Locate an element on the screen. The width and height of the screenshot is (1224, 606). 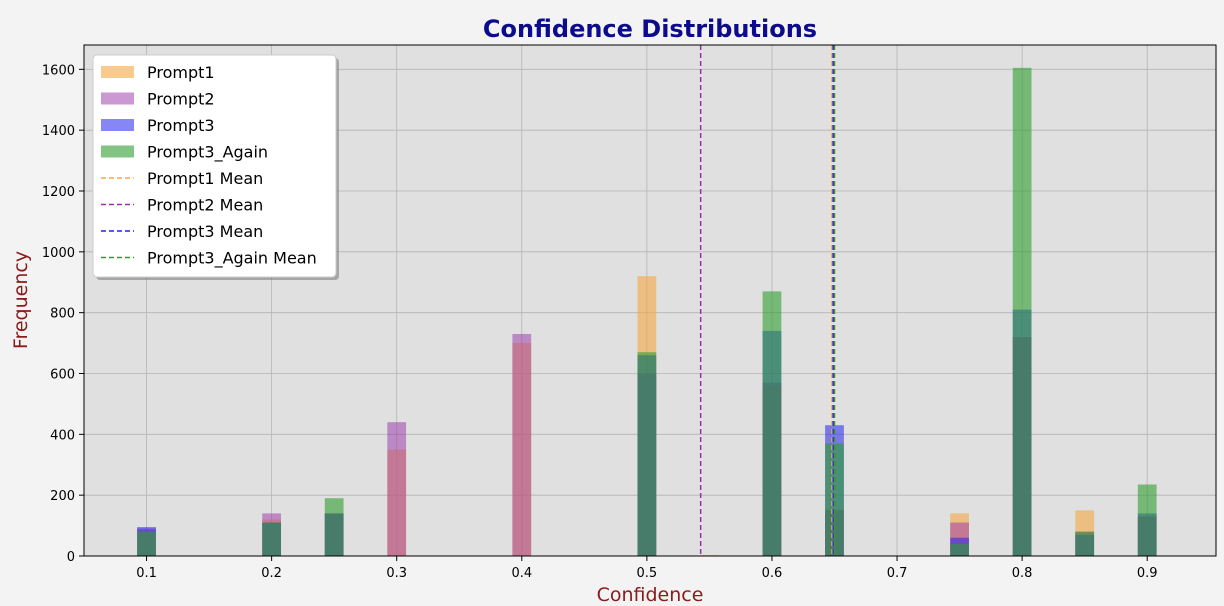
y-tick-label: 0 is located at coordinates (71, 557).